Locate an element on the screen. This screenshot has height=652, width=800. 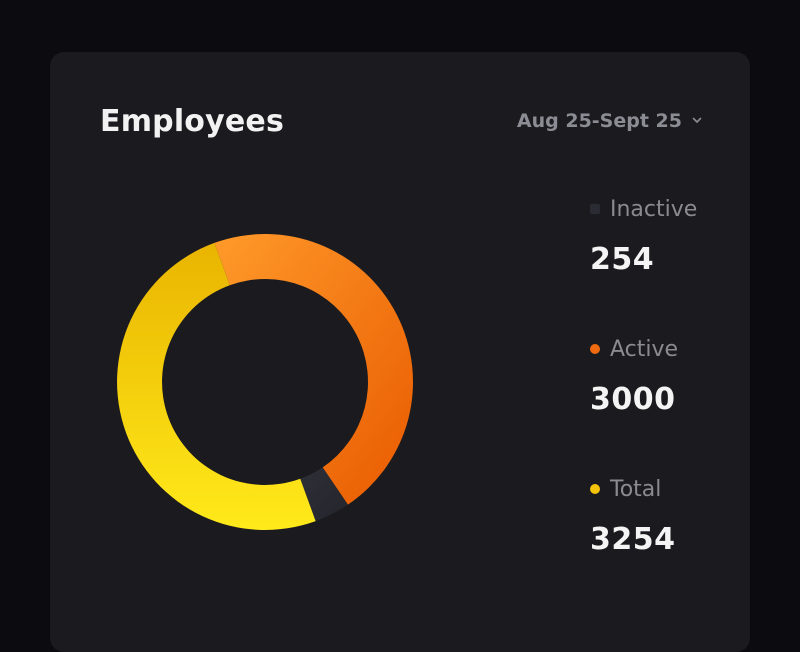
legend-row: Active is located at coordinates (670, 349).